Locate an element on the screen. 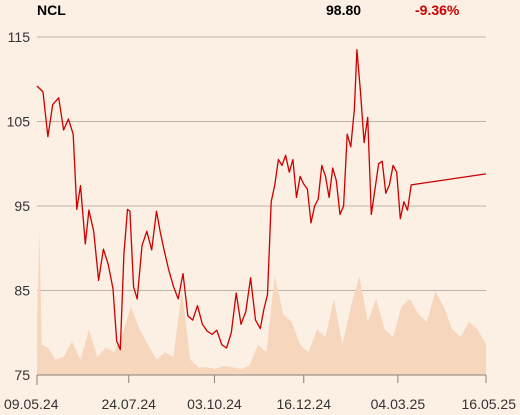  x-tick-label: 16.12.24 is located at coordinates (303, 404).